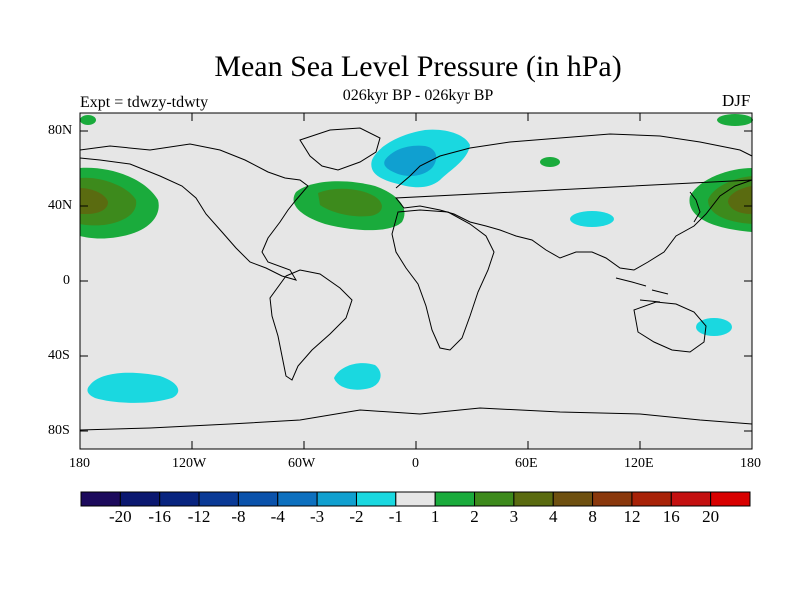  What do you see at coordinates (194, 212) in the screenshot?
I see `coastline-north-america` at bounding box center [194, 212].